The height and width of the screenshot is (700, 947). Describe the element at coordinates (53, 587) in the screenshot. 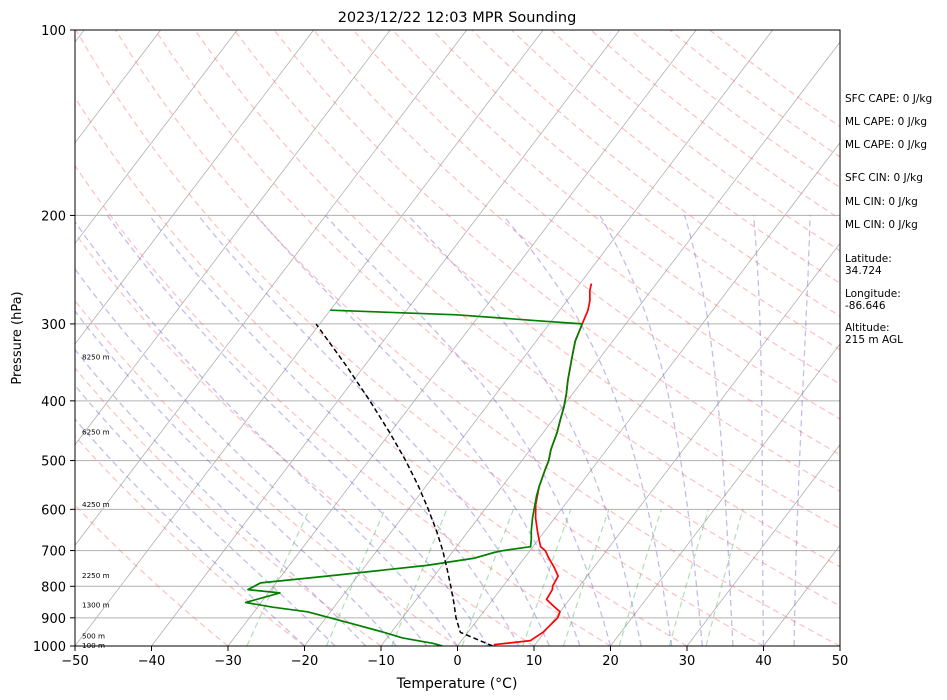

I see `y-tick-label: 800` at that location.